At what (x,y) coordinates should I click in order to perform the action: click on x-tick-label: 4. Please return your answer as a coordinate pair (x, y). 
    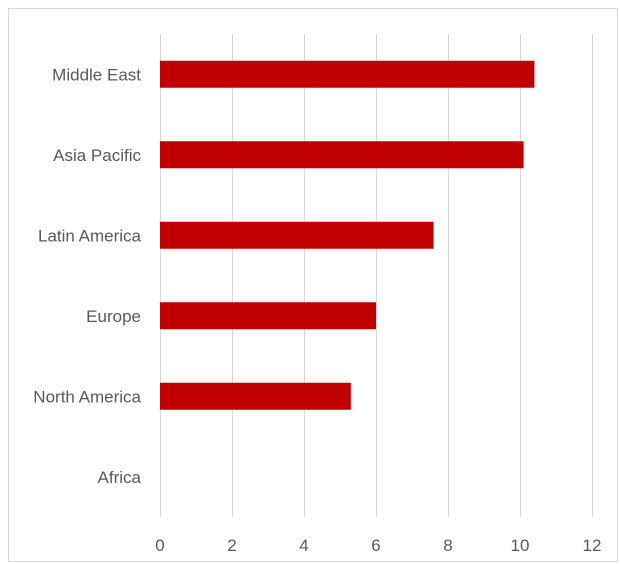
    Looking at the image, I should click on (303, 545).